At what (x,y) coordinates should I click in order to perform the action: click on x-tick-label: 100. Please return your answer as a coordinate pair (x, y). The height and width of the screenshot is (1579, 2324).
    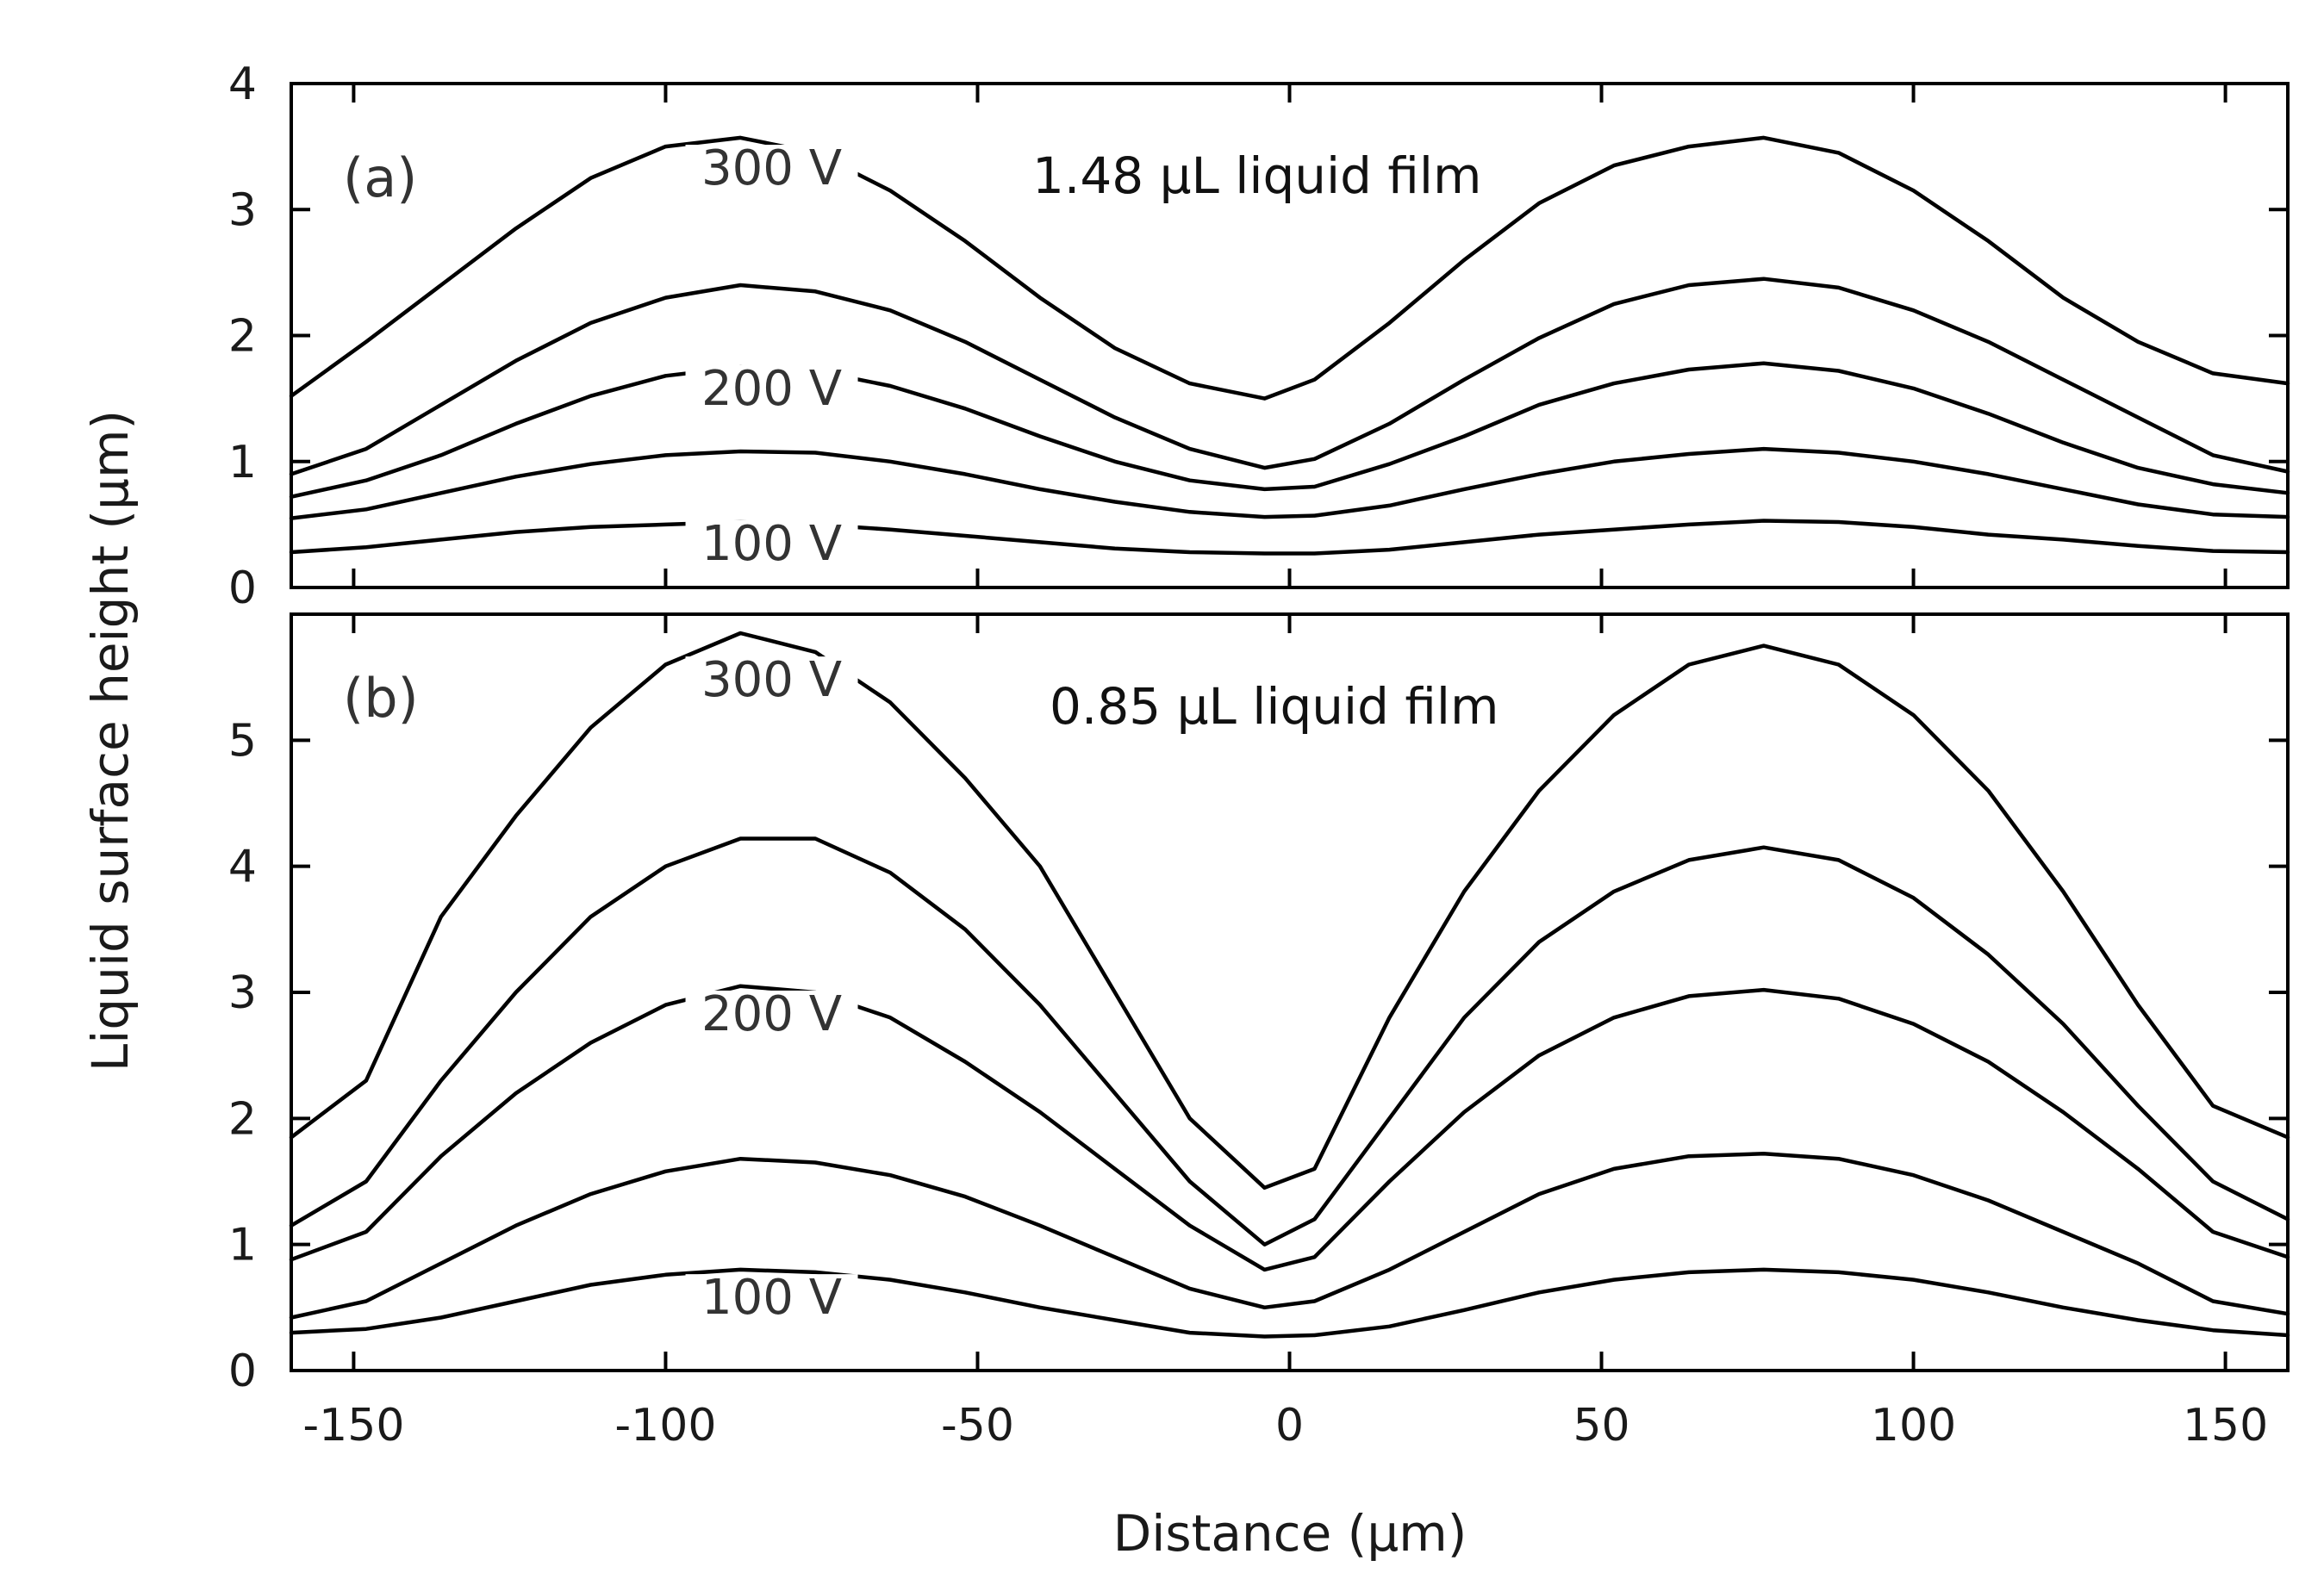
    Looking at the image, I should click on (1913, 1426).